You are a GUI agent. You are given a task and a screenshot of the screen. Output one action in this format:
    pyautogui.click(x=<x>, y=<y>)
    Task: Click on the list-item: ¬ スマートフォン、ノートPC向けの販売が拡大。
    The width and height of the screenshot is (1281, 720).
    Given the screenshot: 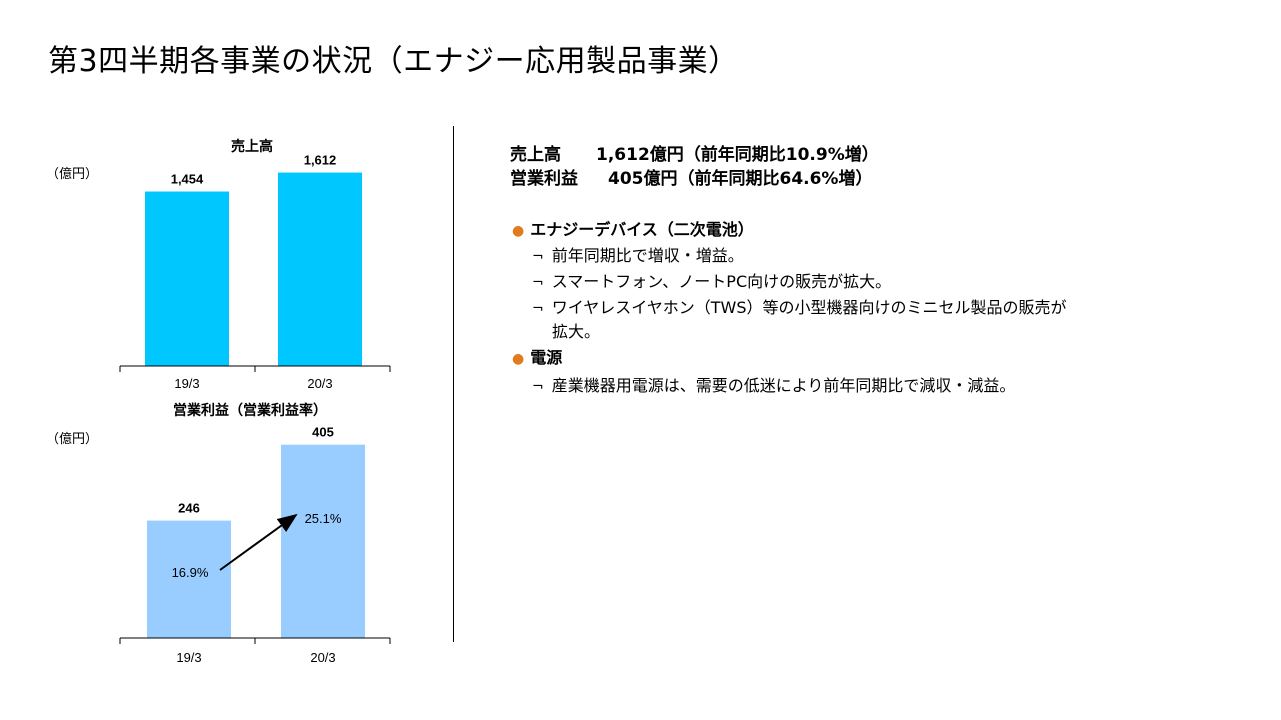 What is the action you would take?
    pyautogui.click(x=711, y=280)
    